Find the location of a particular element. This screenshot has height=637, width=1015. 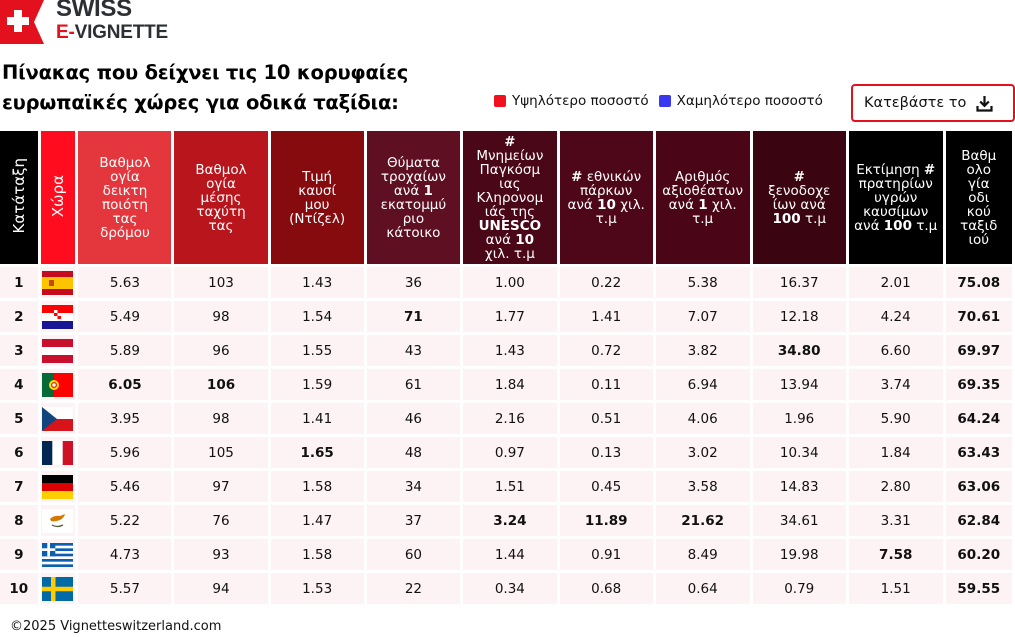

hotels-cell: 12.18 is located at coordinates (799, 316).